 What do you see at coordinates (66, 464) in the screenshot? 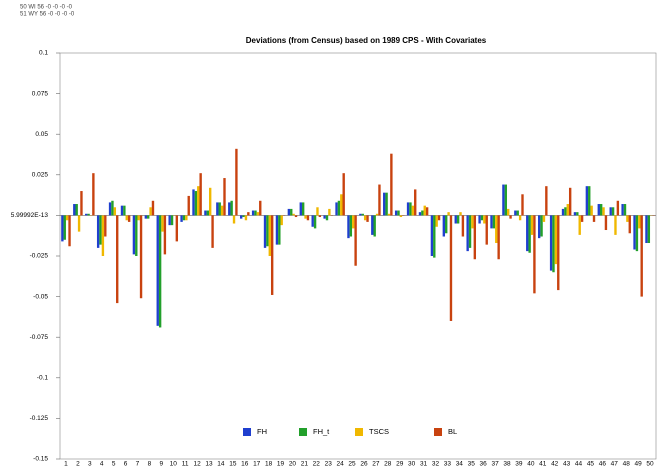
I see `x-tick-label: 1` at bounding box center [66, 464].